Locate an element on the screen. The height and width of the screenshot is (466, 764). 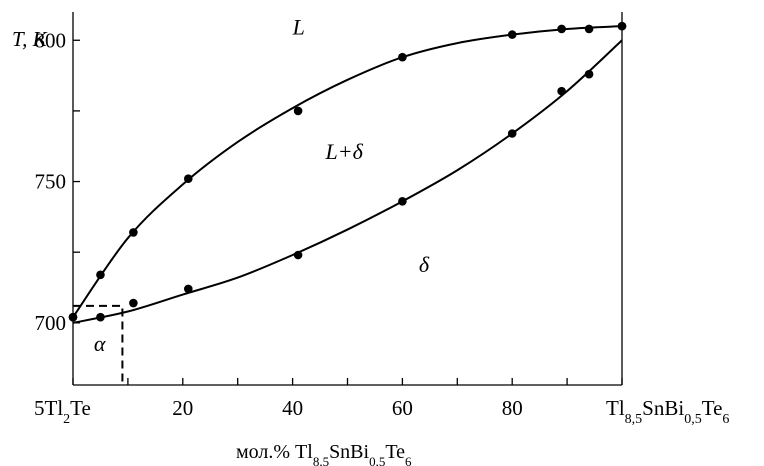
alpha-region-boundary is located at coordinates (98, 344).